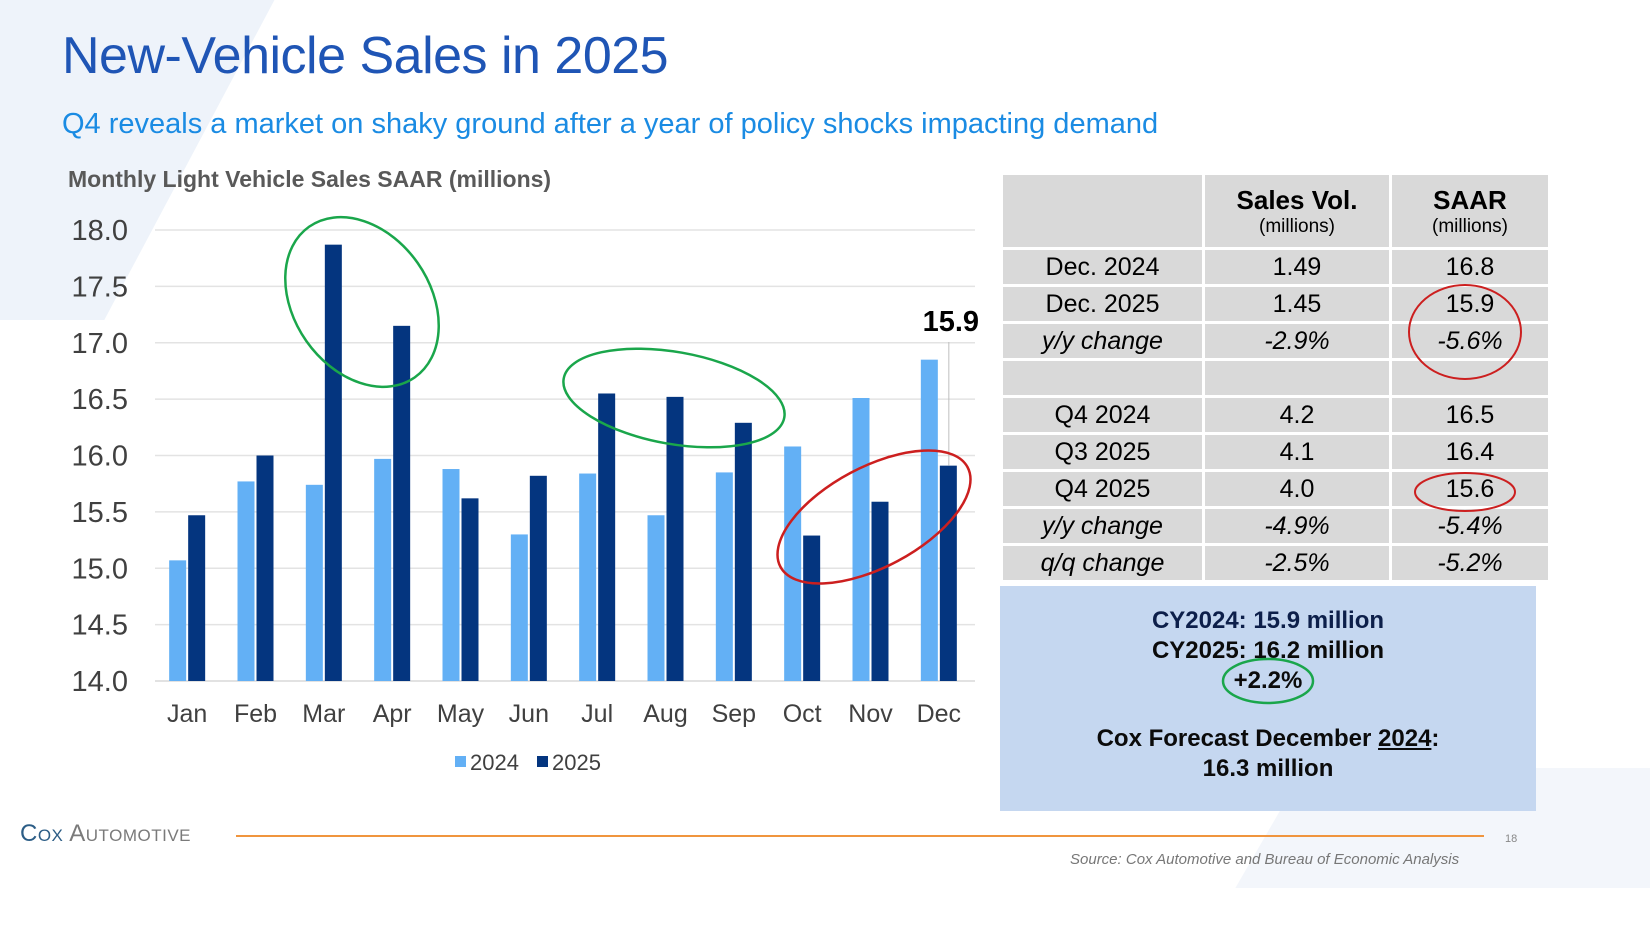 The image size is (1650, 928). I want to click on bar-2024-Dec, so click(929, 520).